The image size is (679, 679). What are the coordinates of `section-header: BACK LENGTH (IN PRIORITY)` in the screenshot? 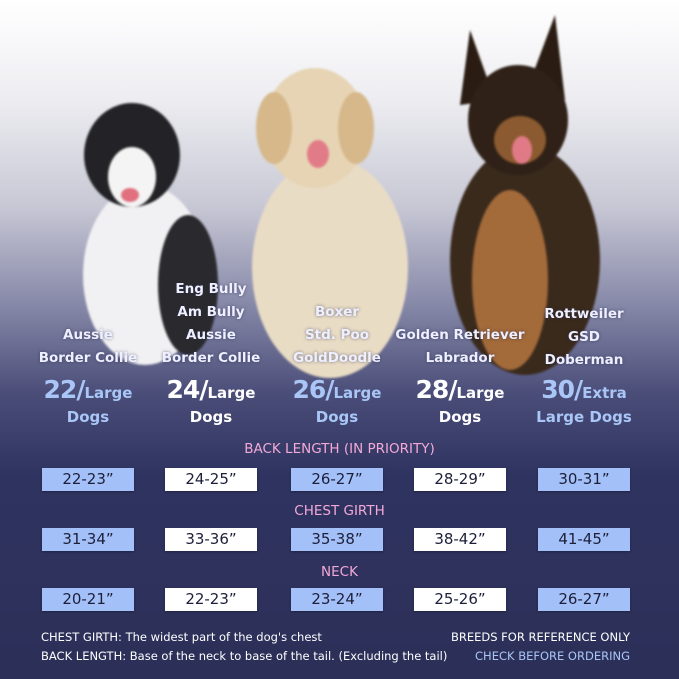 It's located at (339, 449).